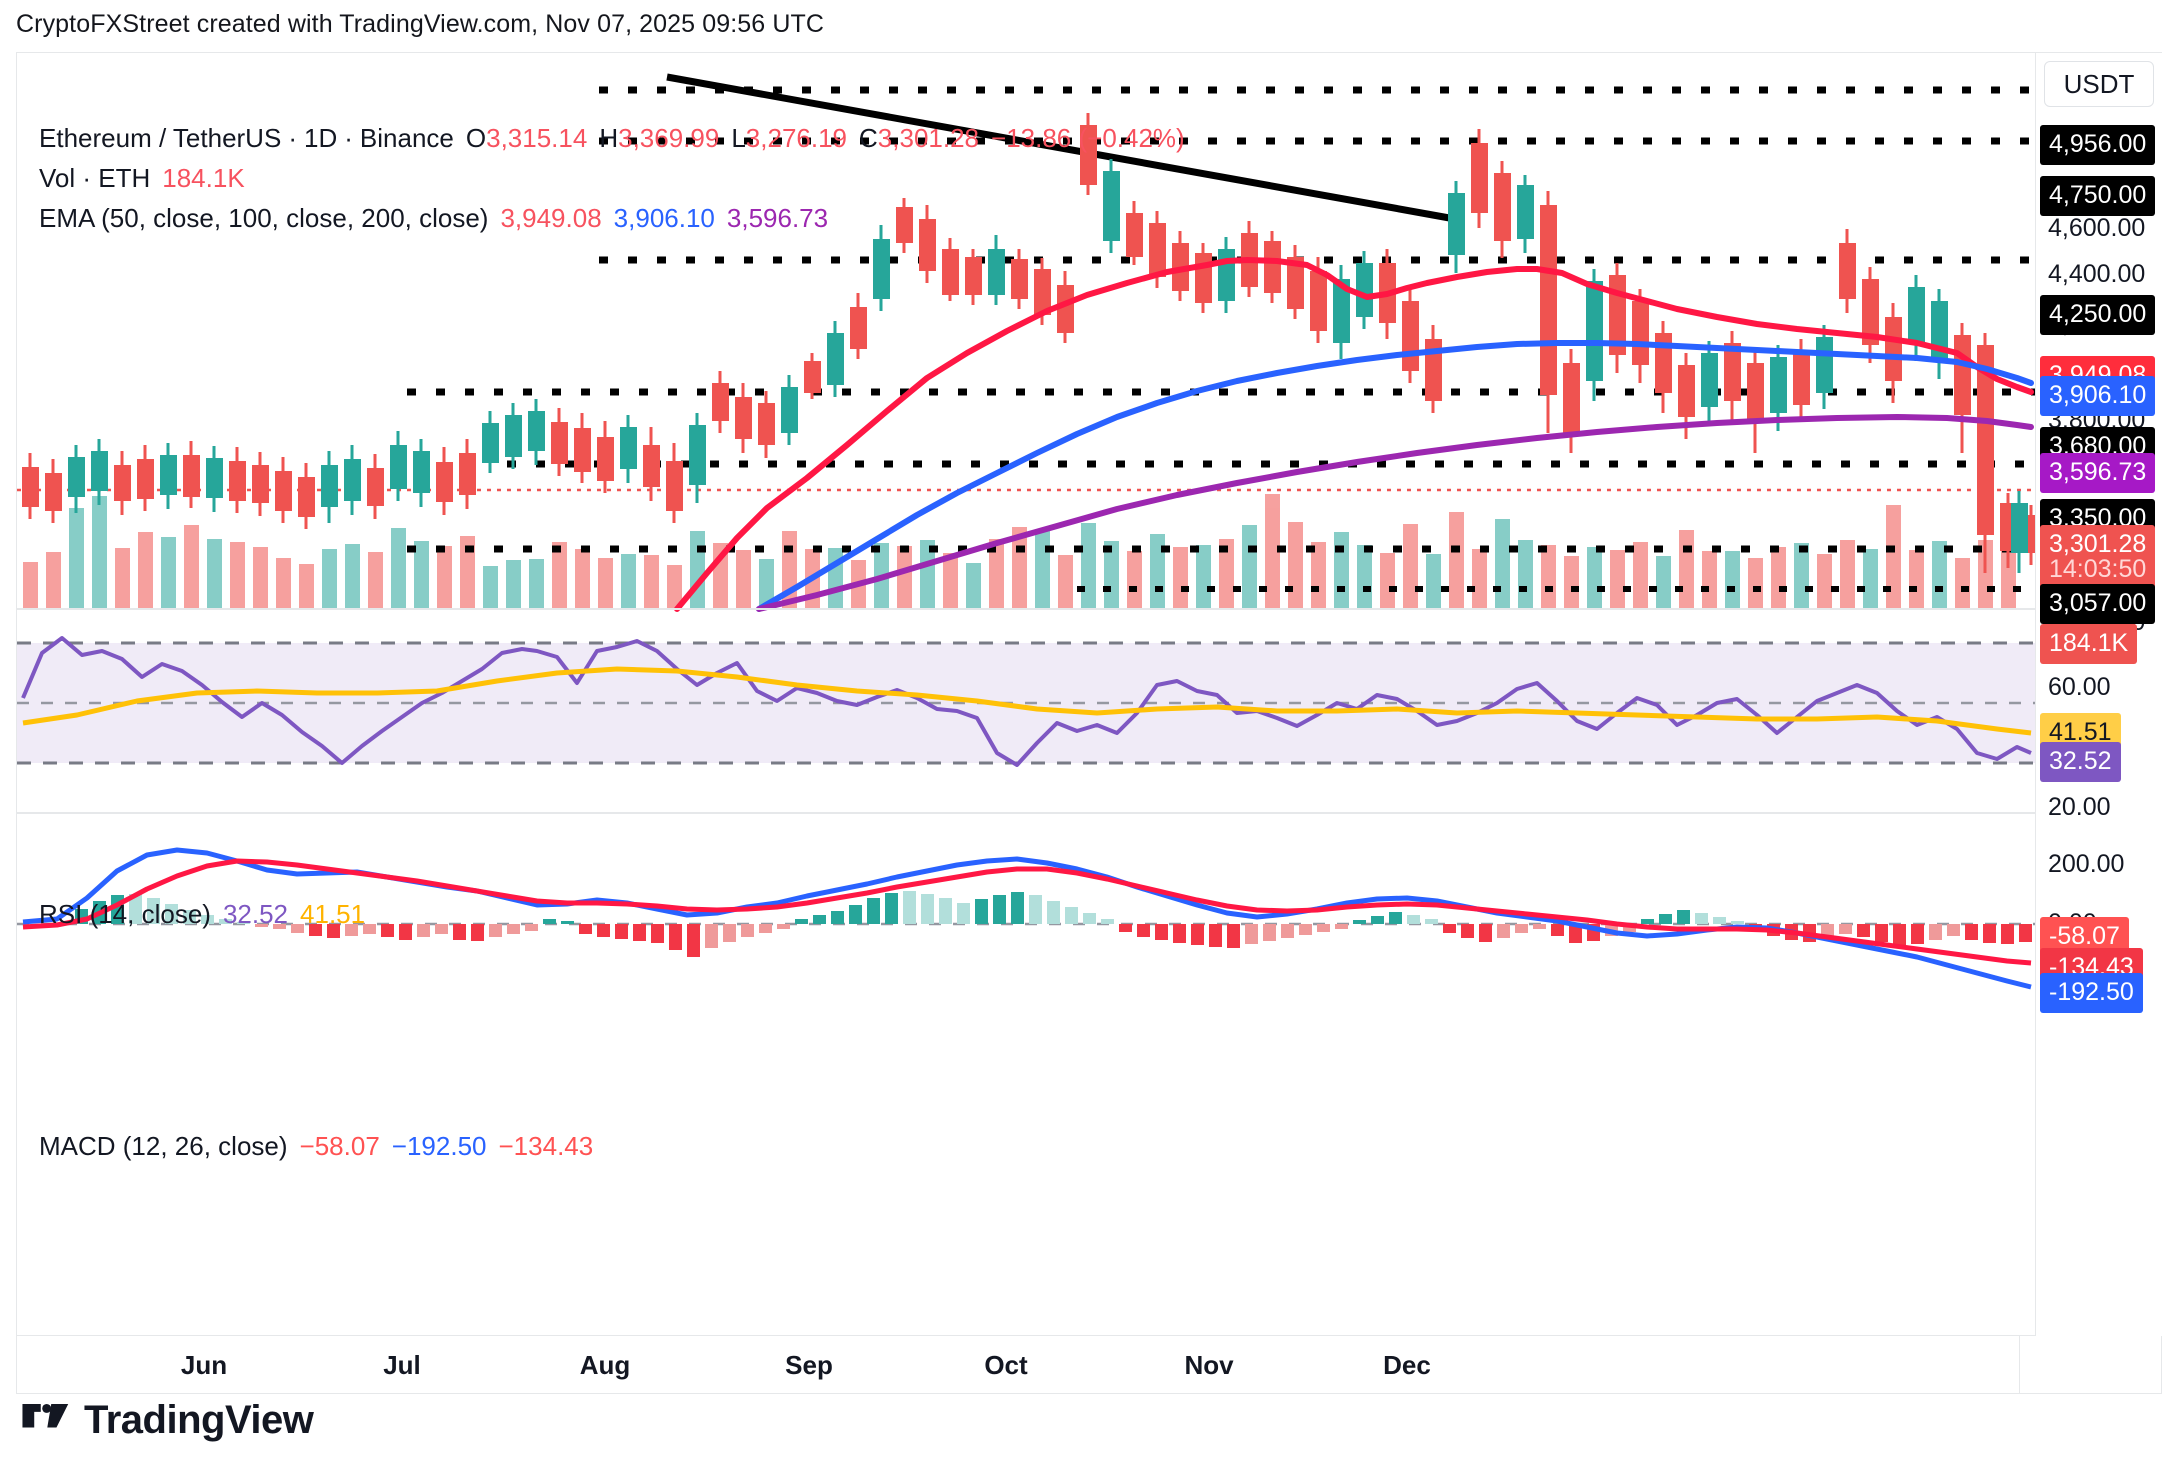 The image size is (2178, 1484). What do you see at coordinates (2080, 762) in the screenshot?
I see `rsi-value-label: 32.52` at bounding box center [2080, 762].